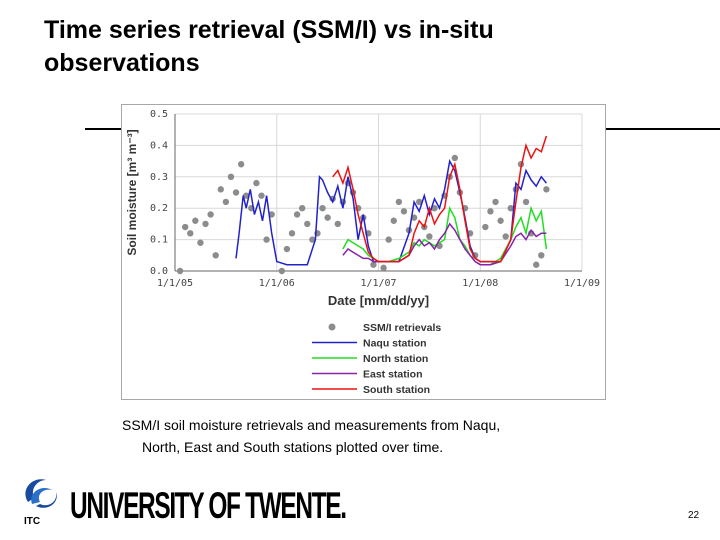  I want to click on page-number: 22, so click(694, 515).